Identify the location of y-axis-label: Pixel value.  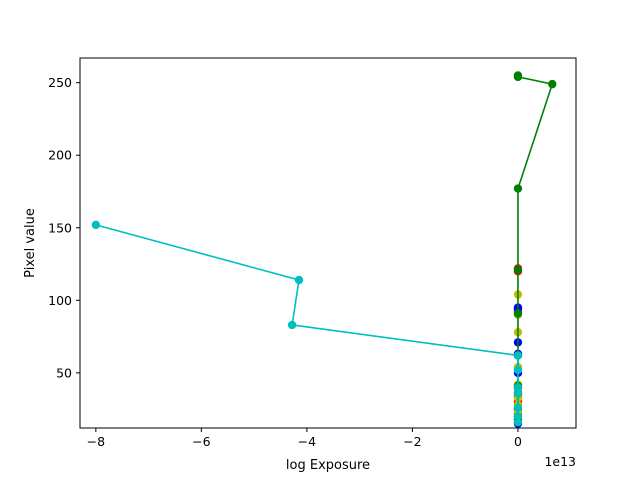
(30, 243).